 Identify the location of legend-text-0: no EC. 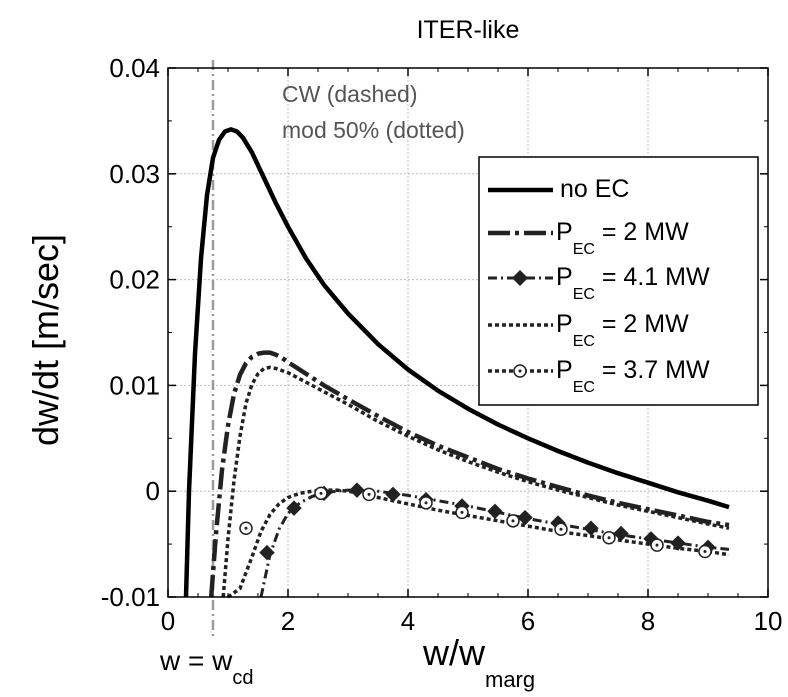
(594, 189).